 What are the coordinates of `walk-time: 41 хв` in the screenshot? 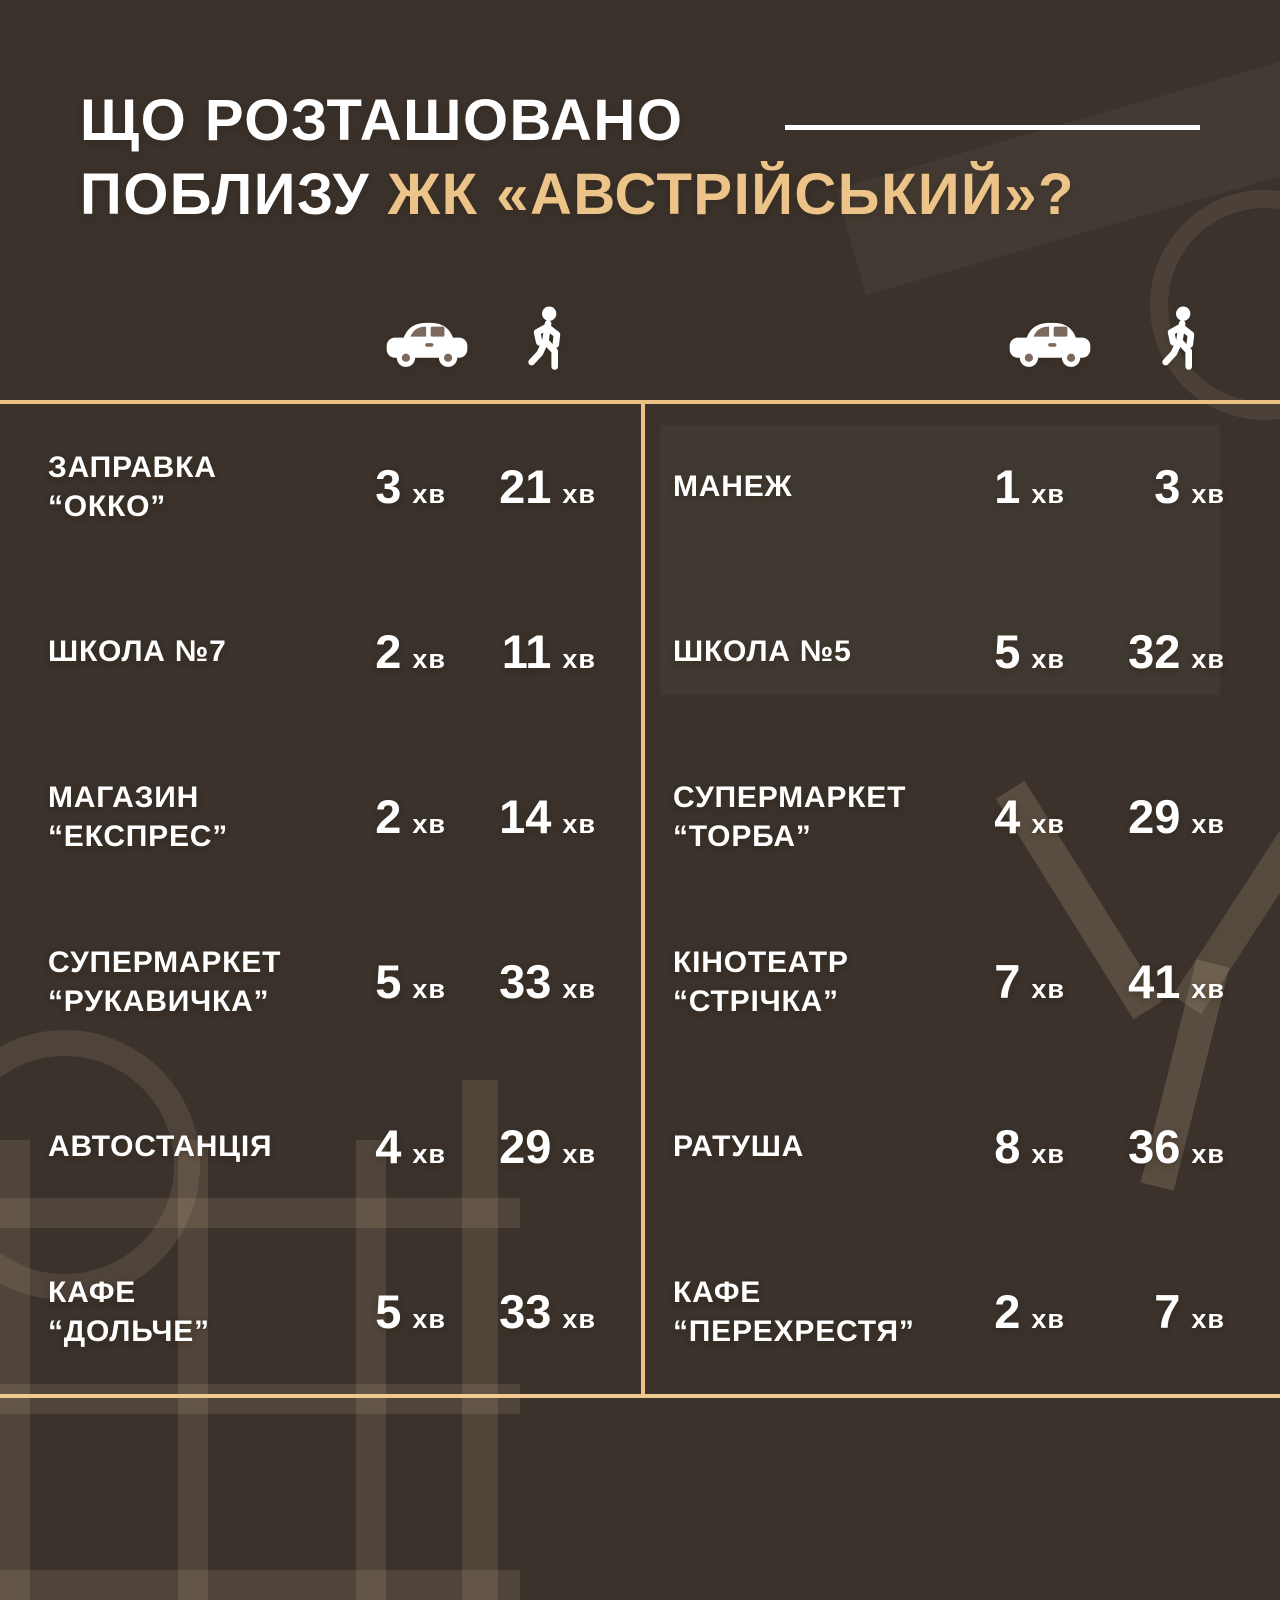 It's located at (1145, 981).